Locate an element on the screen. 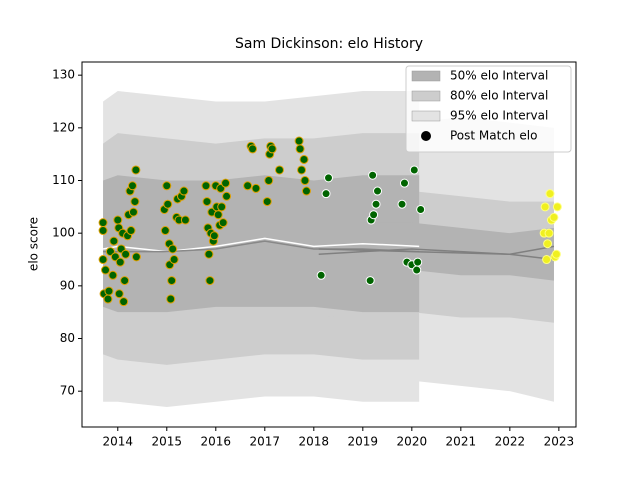  y-tick-label: 70 is located at coordinates (67, 391).